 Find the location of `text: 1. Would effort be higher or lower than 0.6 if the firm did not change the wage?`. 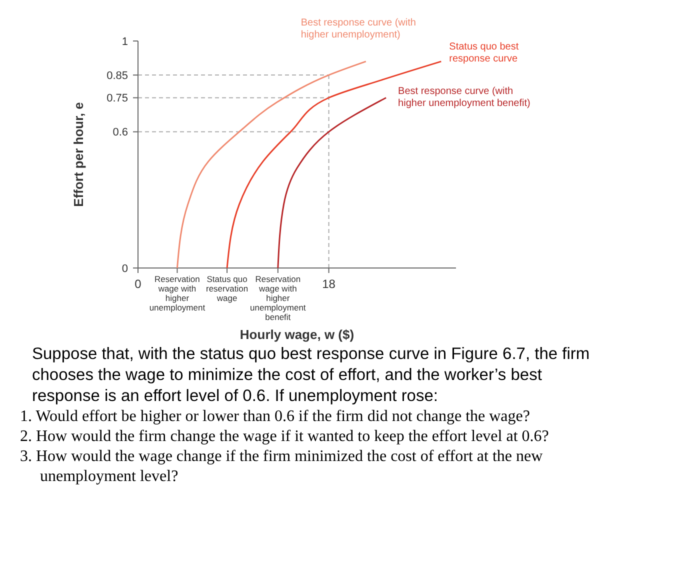

text: 1. Would effort be higher or lower than 0.6 if the firm did not change the wage? is located at coordinates (275, 417).